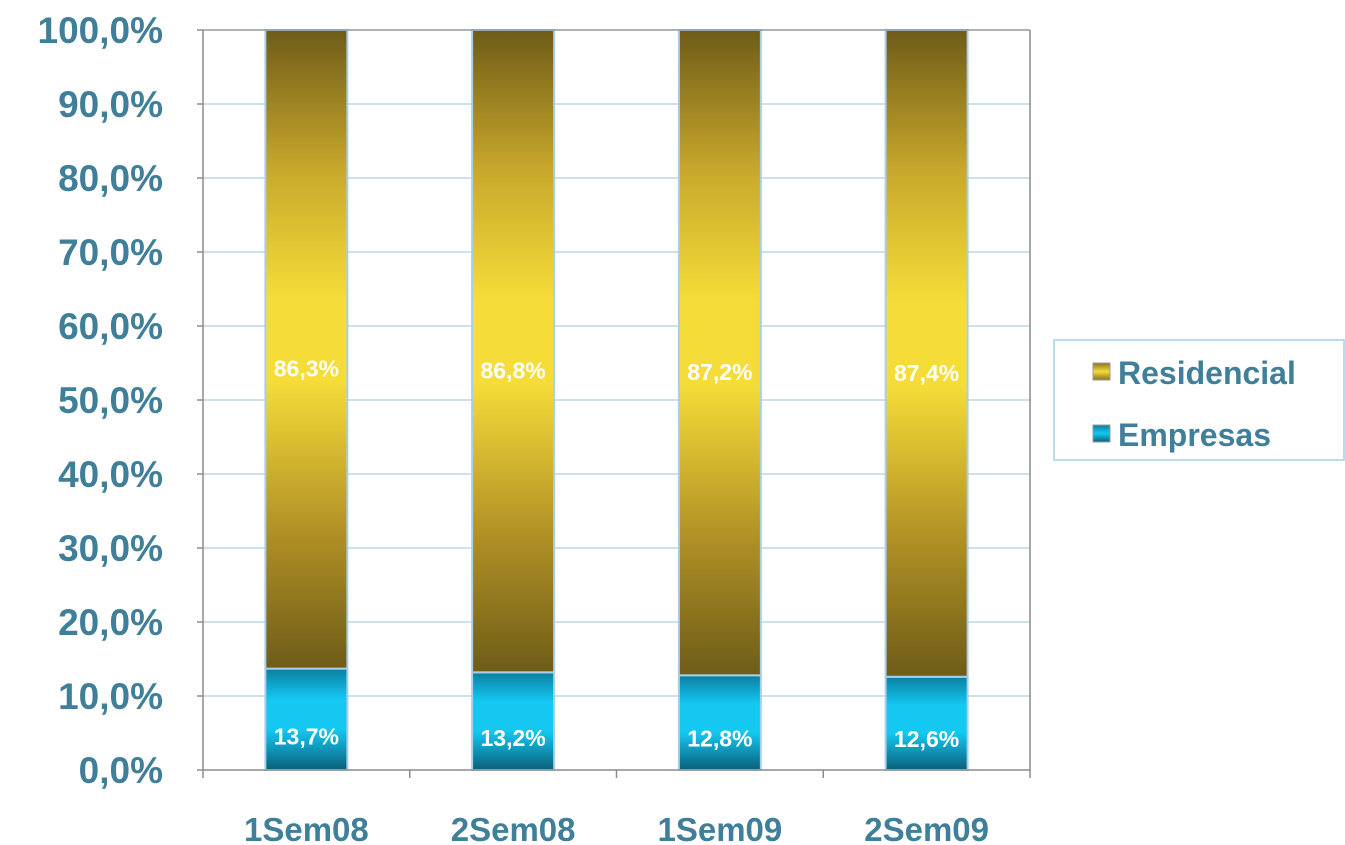  What do you see at coordinates (110, 548) in the screenshot?
I see `y-tick-label: 30,0%` at bounding box center [110, 548].